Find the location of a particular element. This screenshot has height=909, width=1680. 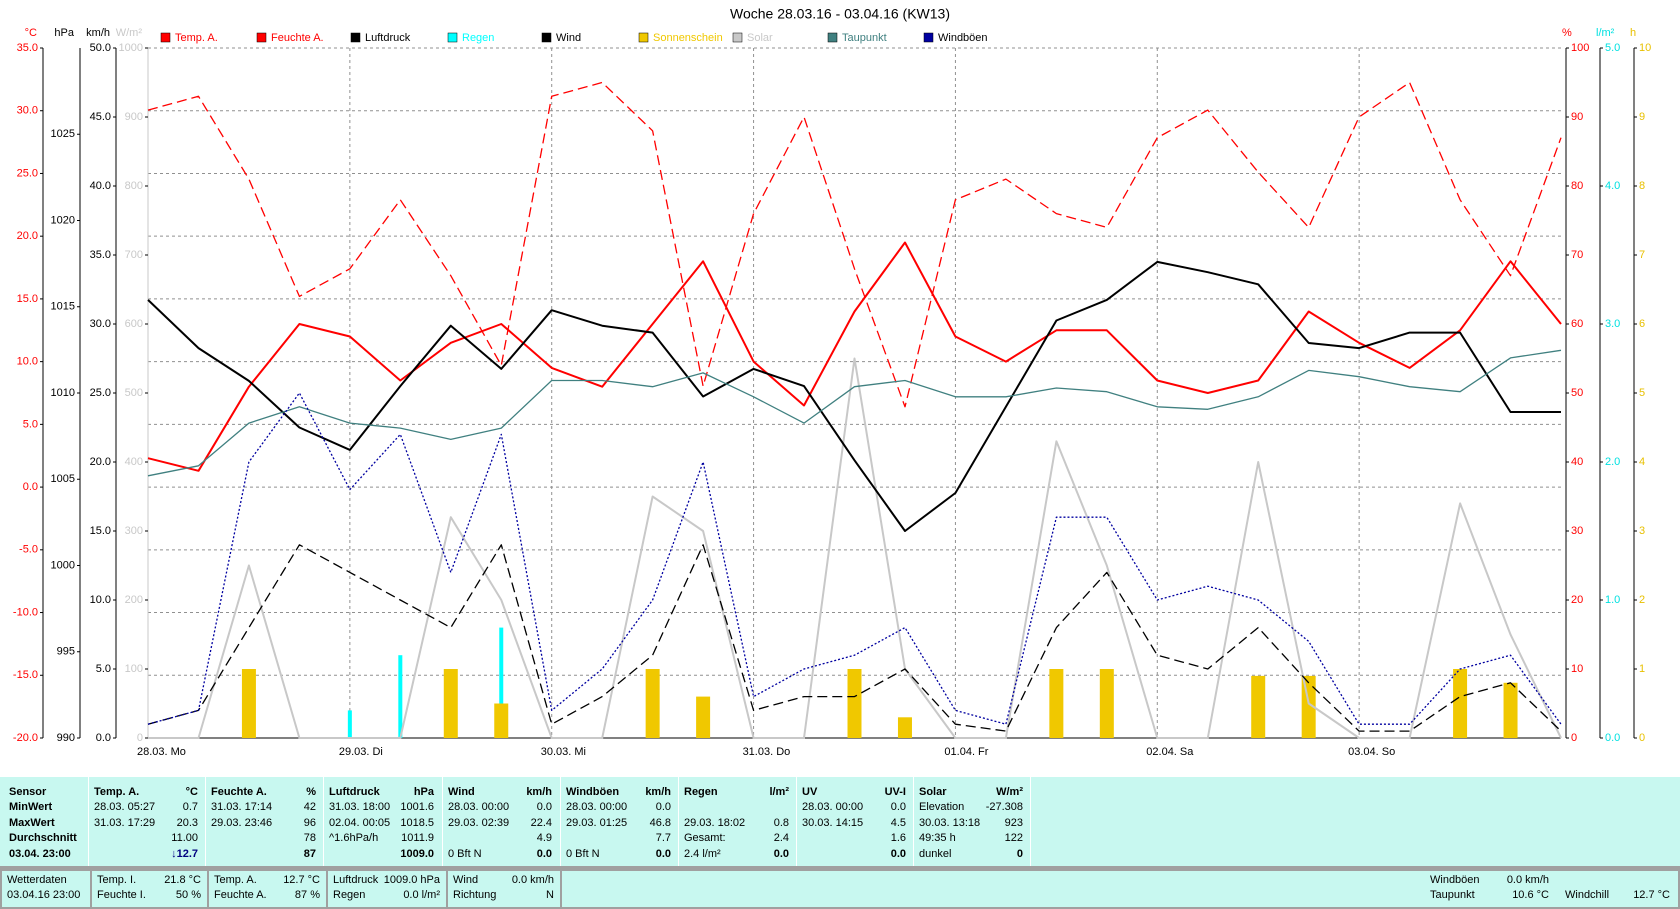

footer-label: Feuchte A. is located at coordinates (240, 895).